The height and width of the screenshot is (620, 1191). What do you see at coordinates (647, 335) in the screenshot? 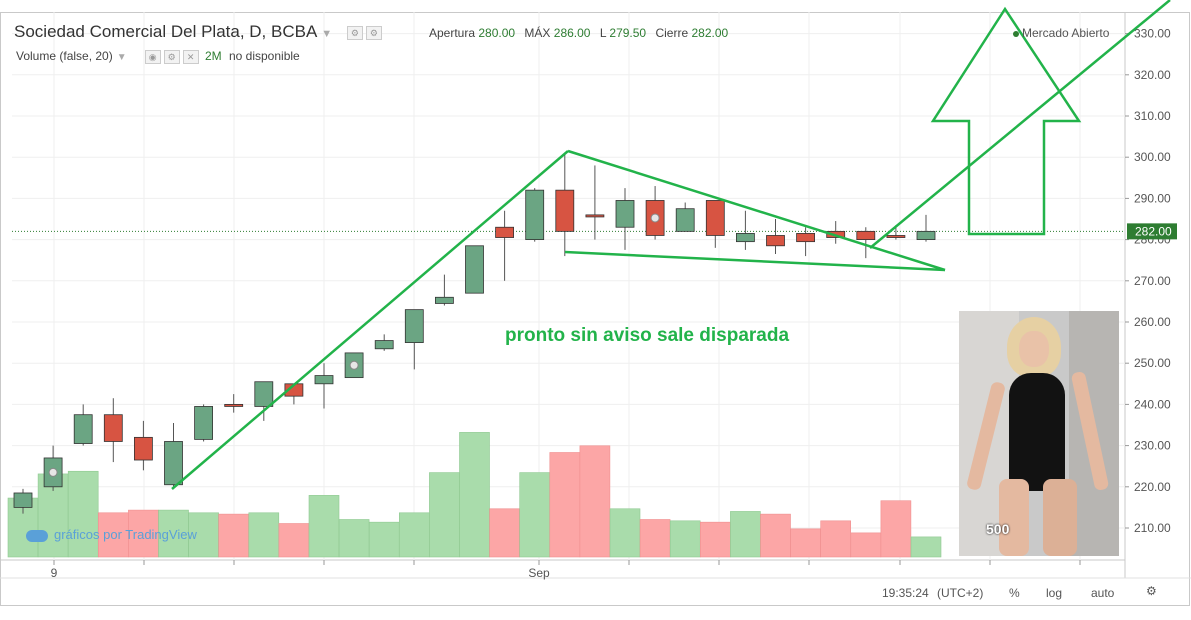
I see `chart-annotation-text: pronto sin aviso sale disparada` at bounding box center [647, 335].